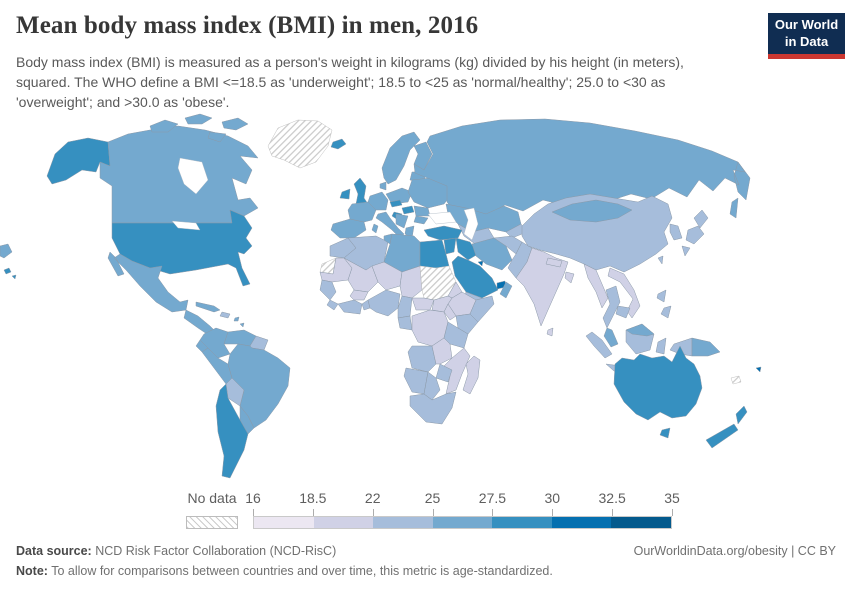 This screenshot has width=850, height=600. Describe the element at coordinates (482, 309) in the screenshot. I see `region-somalia` at that location.